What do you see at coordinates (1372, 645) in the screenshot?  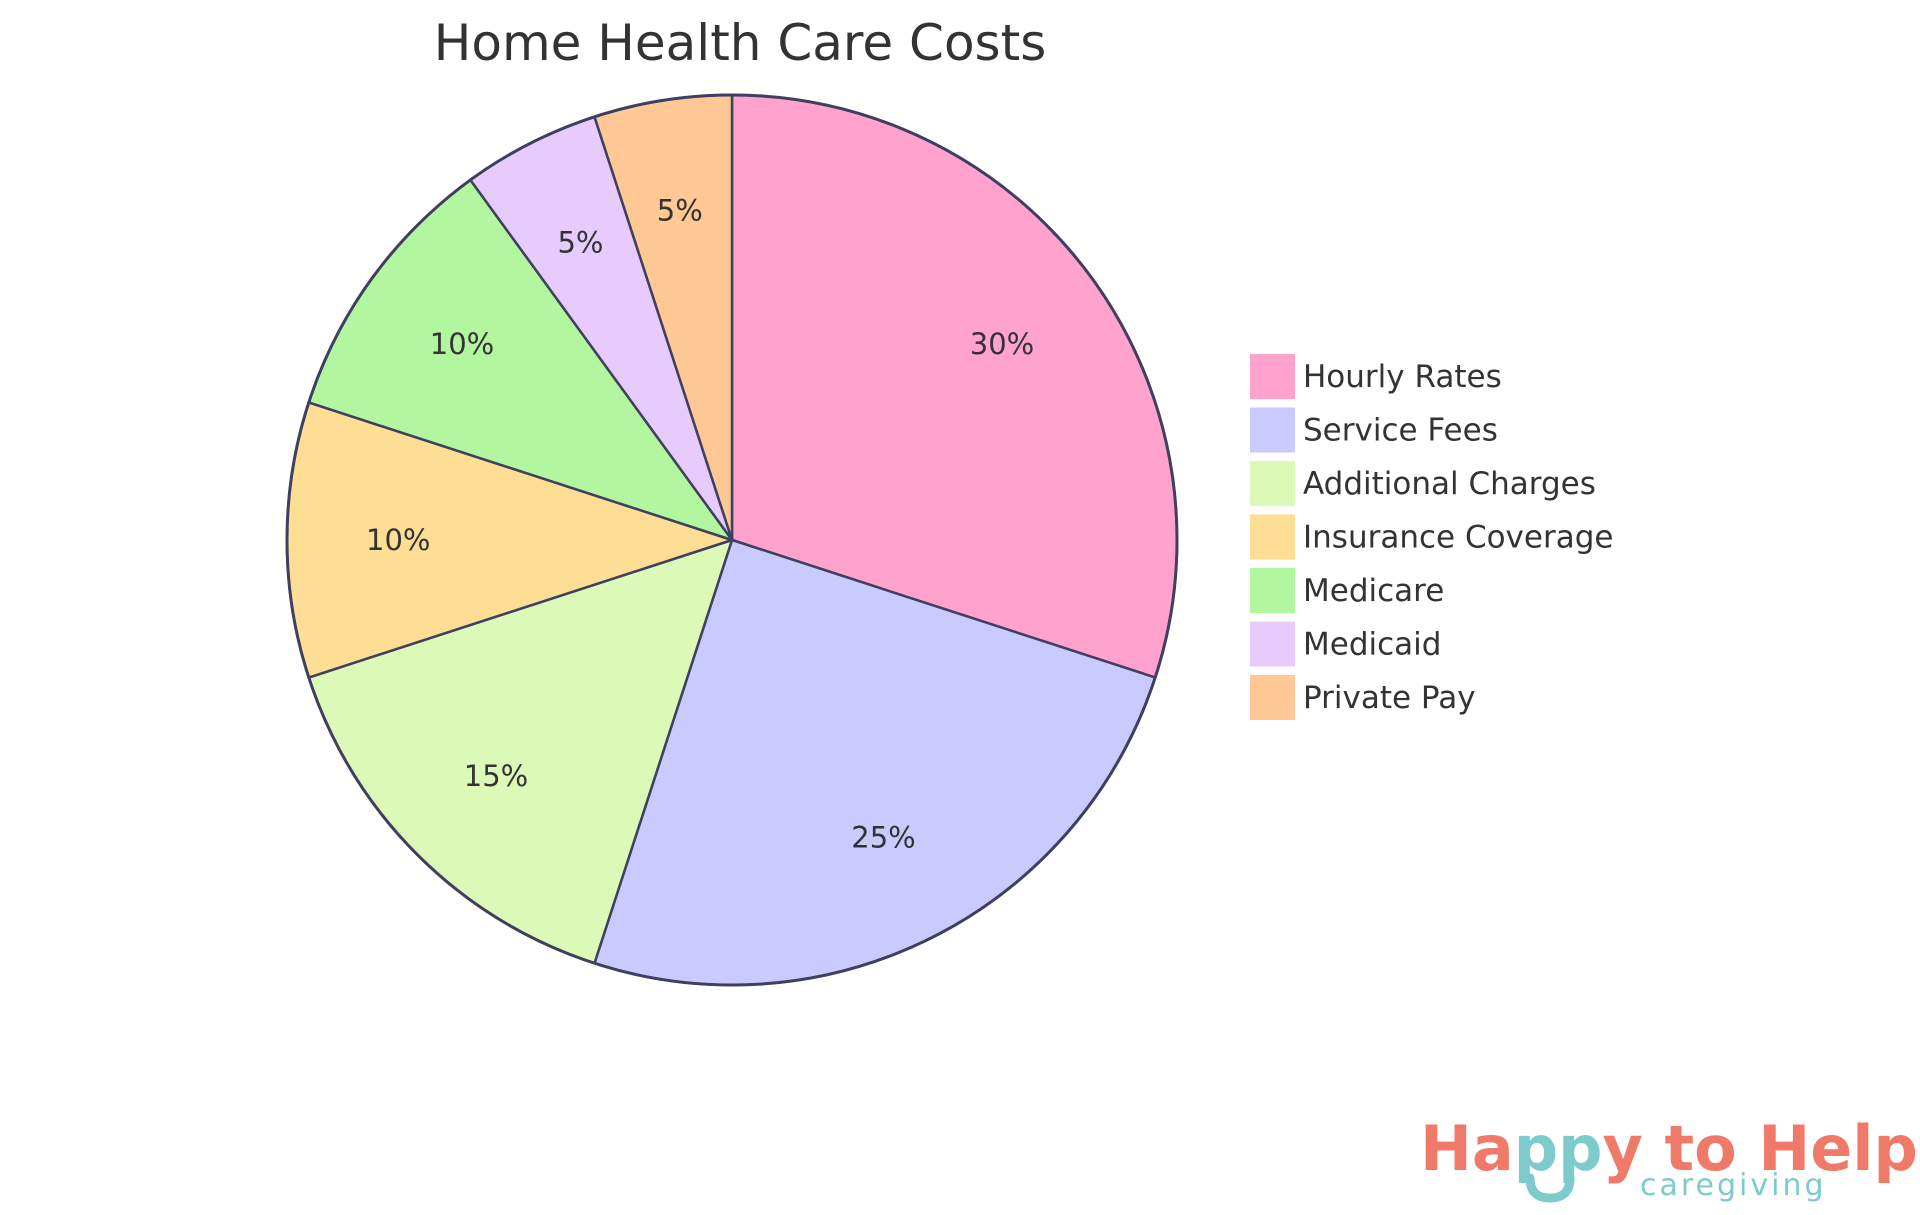 I see `legend-label: Medicaid` at bounding box center [1372, 645].